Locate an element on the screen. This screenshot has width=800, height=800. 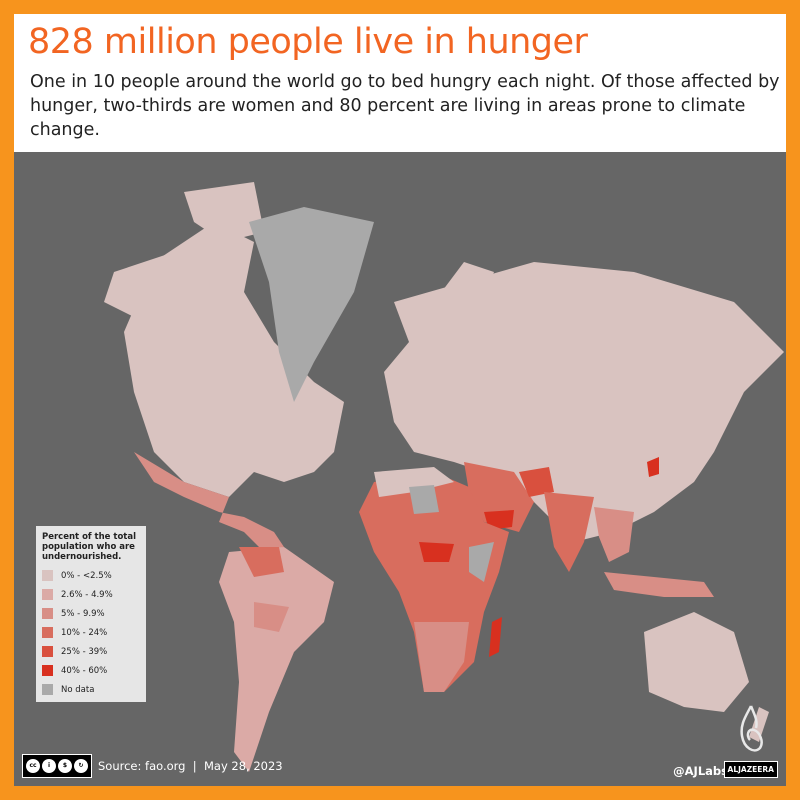
aljazeera-logo-icon is located at coordinates (751, 728).